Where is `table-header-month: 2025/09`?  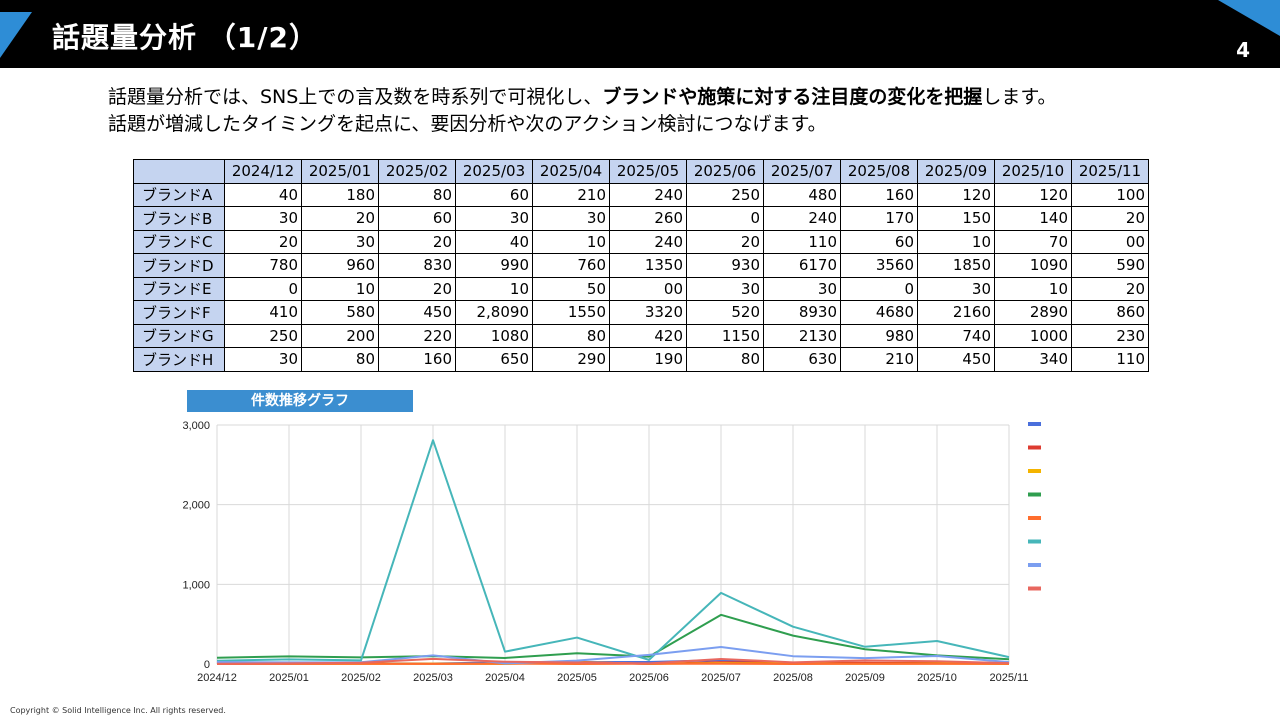
table-header-month: 2025/09 is located at coordinates (956, 171).